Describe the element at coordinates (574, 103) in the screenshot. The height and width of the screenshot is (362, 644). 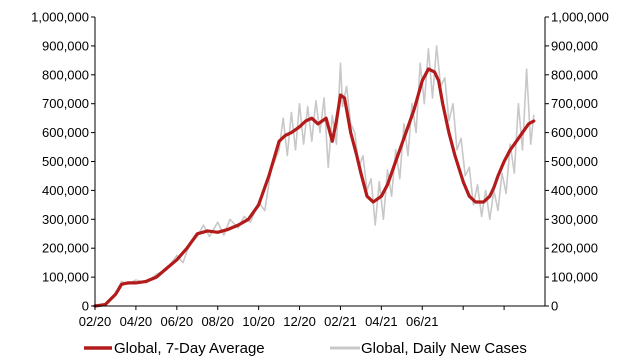
I see `y-tick-label-right: 700,000` at that location.